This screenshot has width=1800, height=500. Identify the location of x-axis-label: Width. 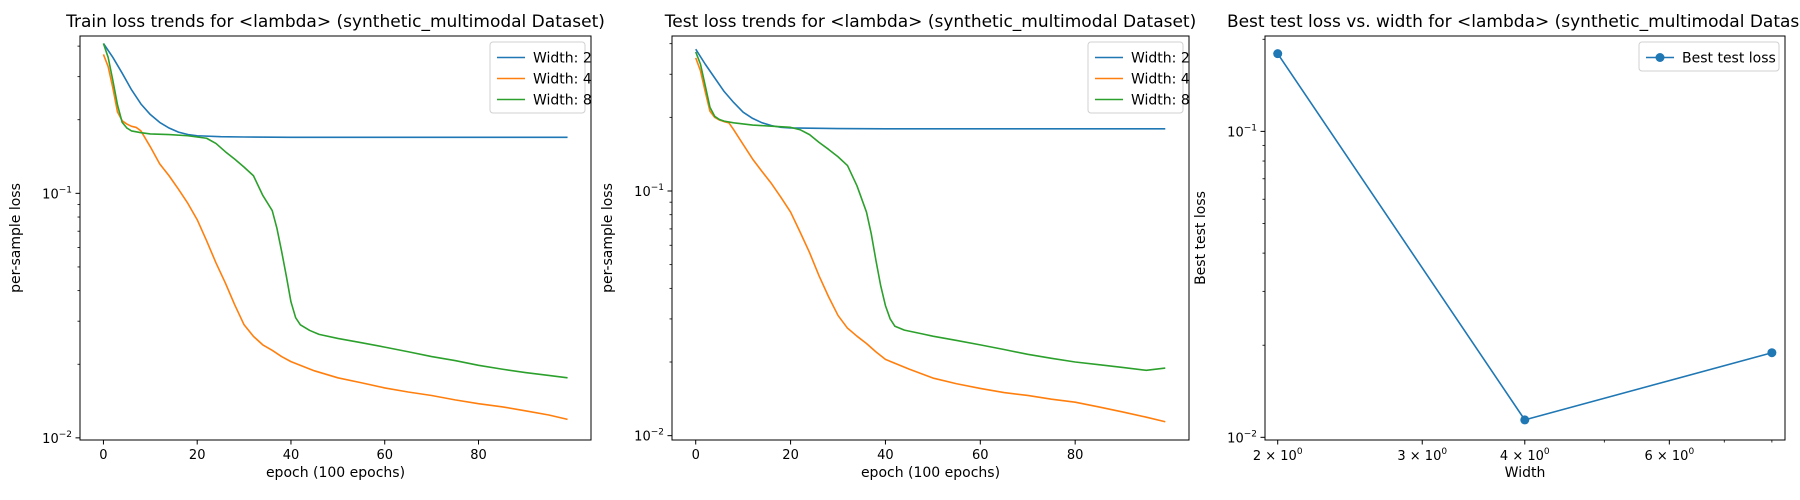
(1525, 473).